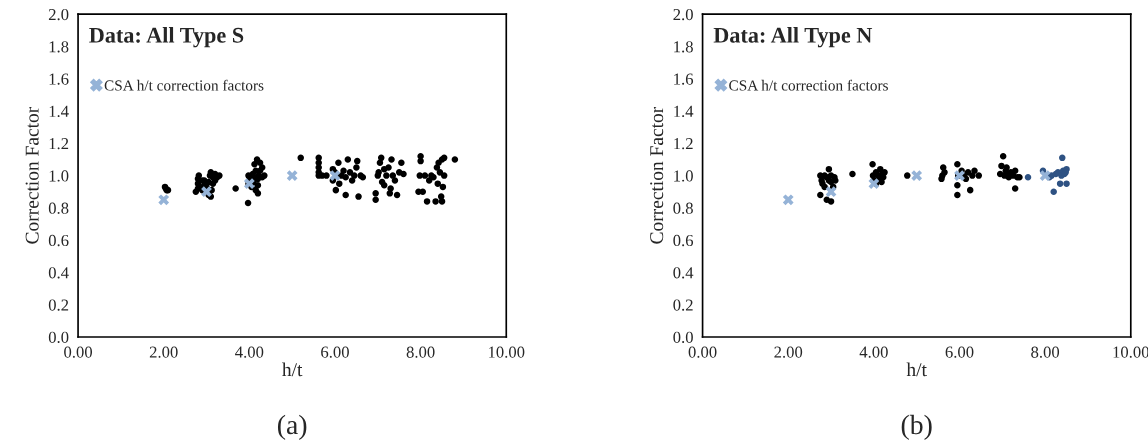 The width and height of the screenshot is (1148, 444). I want to click on text: Data: All Type N, so click(793, 37).